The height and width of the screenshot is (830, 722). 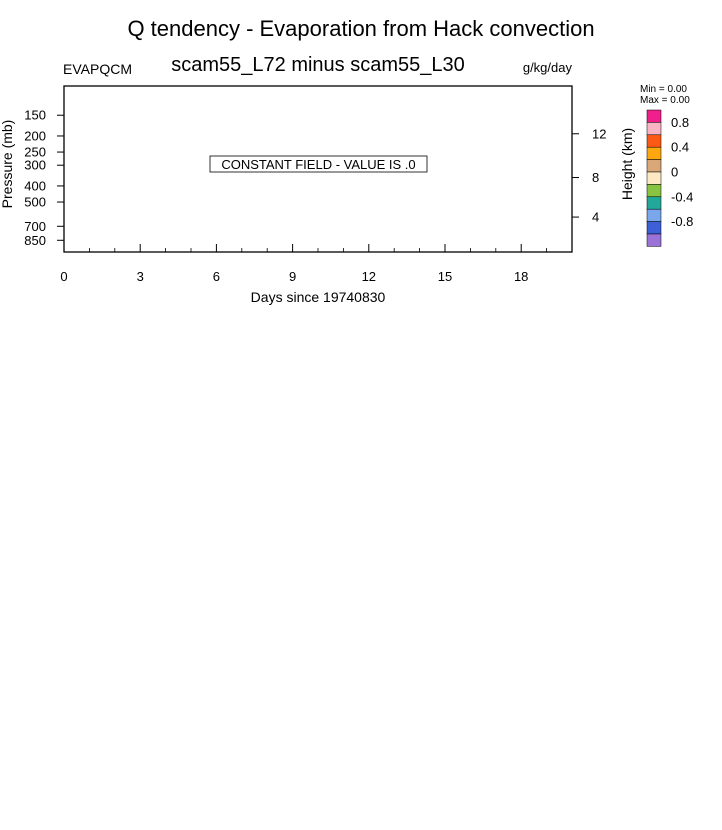 What do you see at coordinates (445, 276) in the screenshot?
I see `x-tick-label: 15` at bounding box center [445, 276].